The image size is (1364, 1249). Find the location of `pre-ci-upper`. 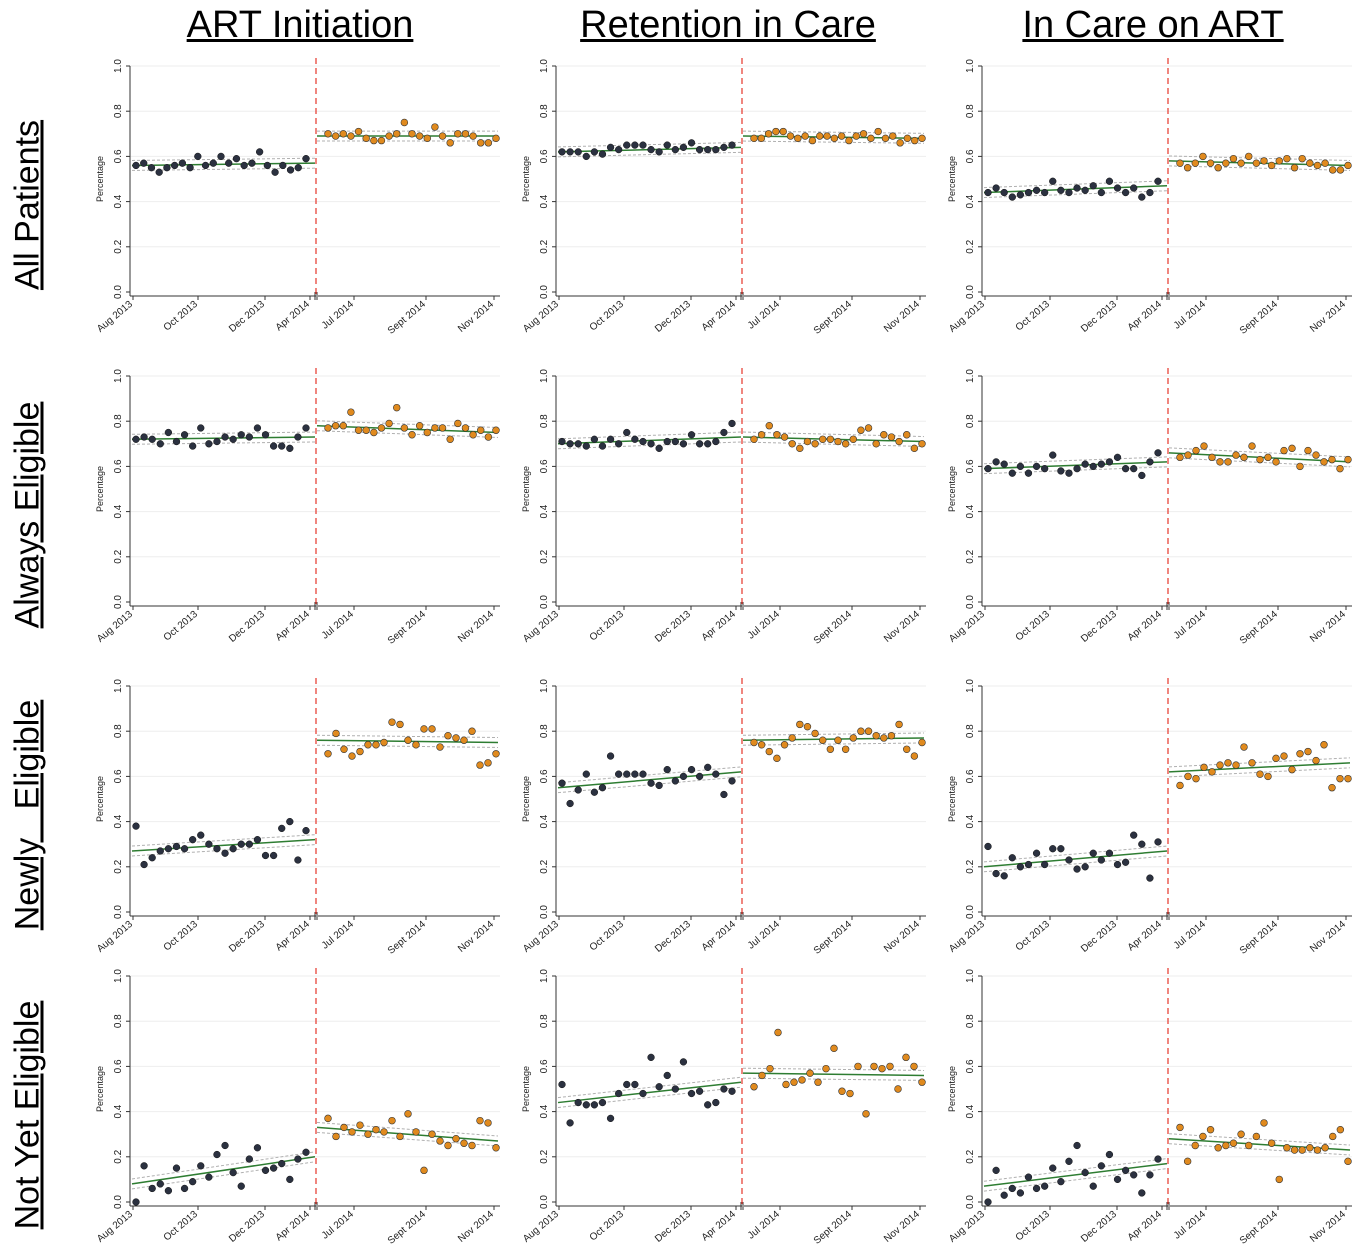

pre-ci-upper is located at coordinates (223, 433).